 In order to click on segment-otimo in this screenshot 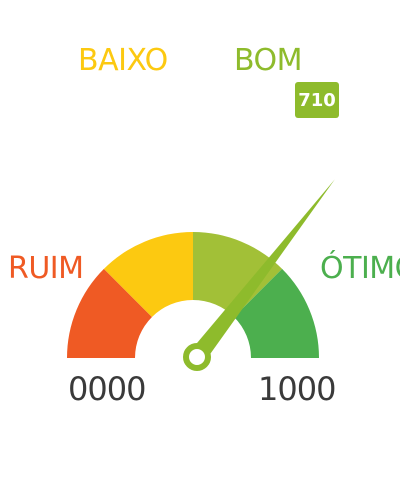, I will do `click(276, 313)`.